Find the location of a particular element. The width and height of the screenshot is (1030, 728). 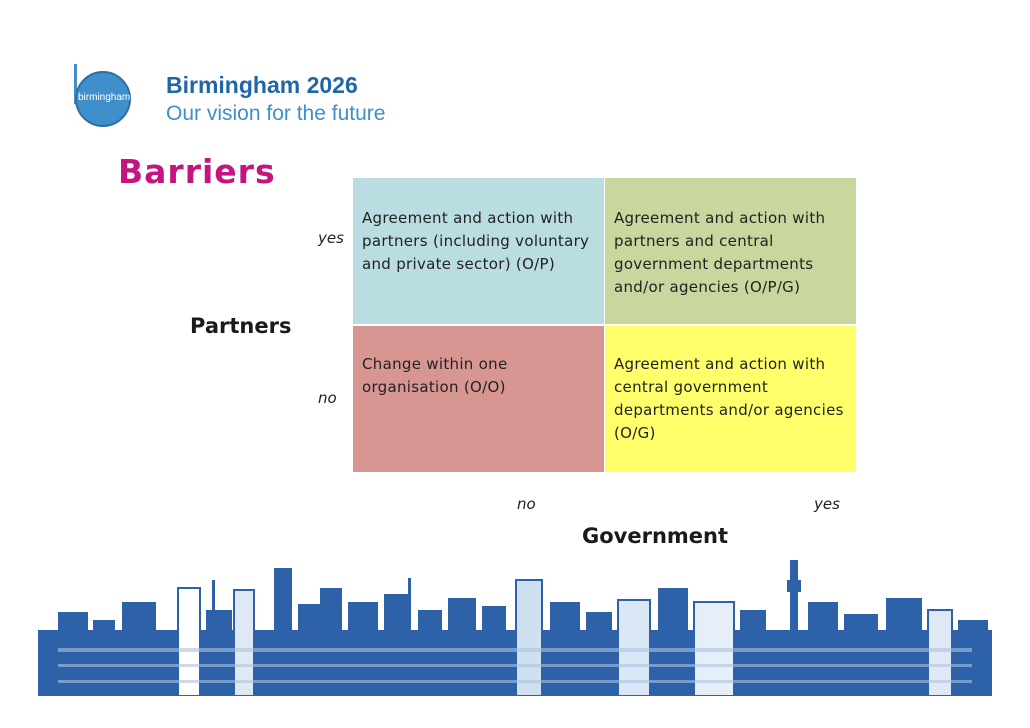

slide-heading: Barriers is located at coordinates (197, 171).